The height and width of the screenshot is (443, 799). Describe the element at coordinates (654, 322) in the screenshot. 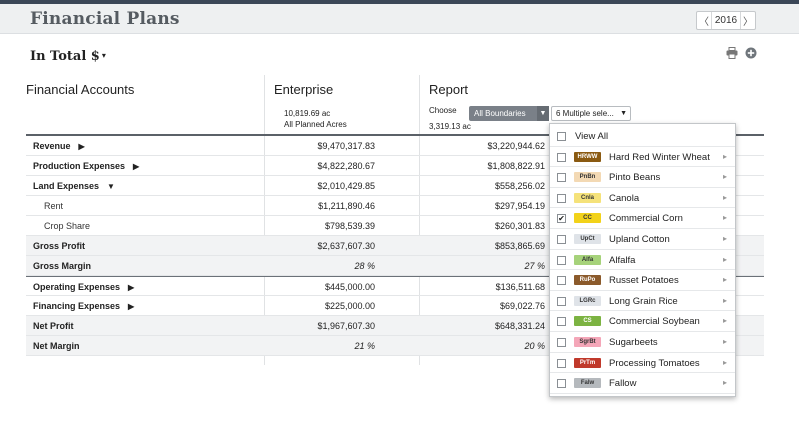

I see `crop-name: Commercial Soybean` at that location.